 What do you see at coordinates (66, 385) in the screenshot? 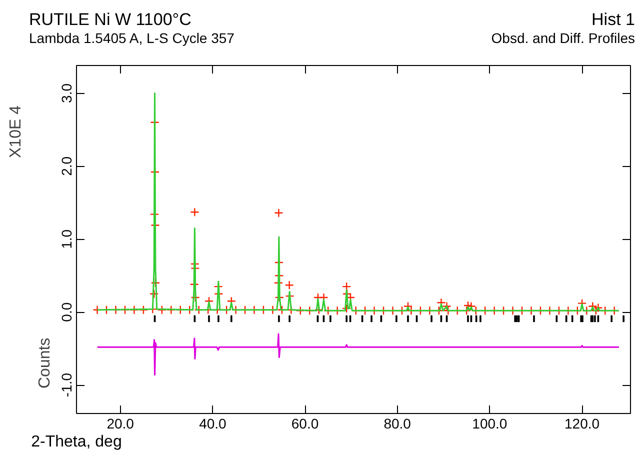
I see `y-tick-label: -1.0` at bounding box center [66, 385].